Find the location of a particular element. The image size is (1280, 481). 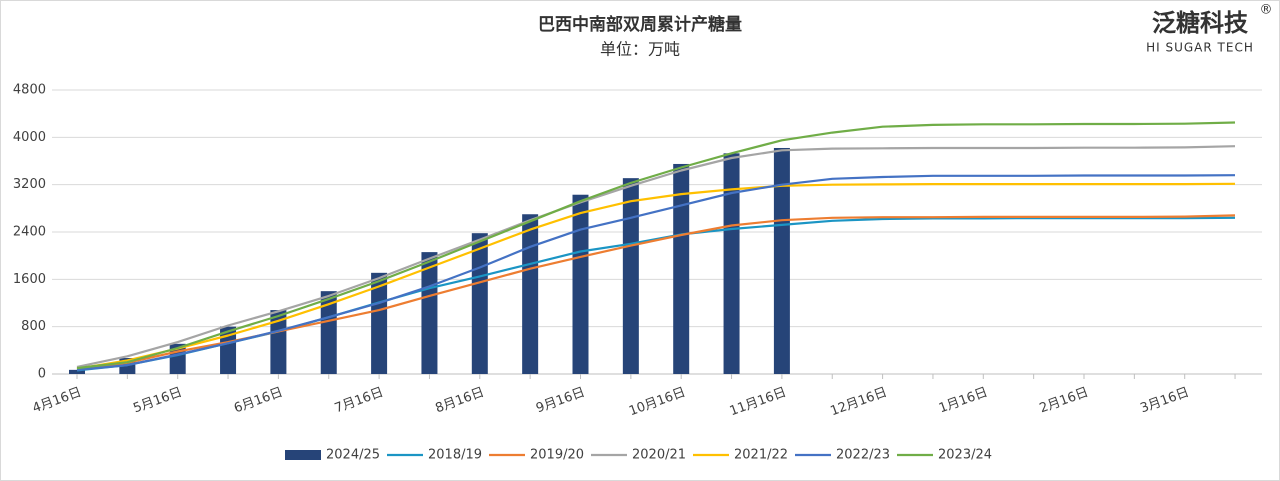

legend-label: 2022/23 is located at coordinates (863, 455).